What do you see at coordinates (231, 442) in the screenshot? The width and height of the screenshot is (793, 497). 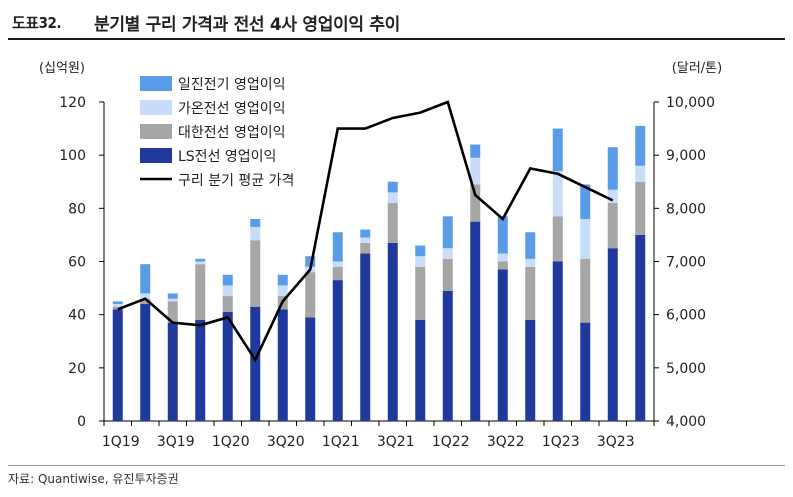 I see `x-tick-label: 1Q20` at bounding box center [231, 442].